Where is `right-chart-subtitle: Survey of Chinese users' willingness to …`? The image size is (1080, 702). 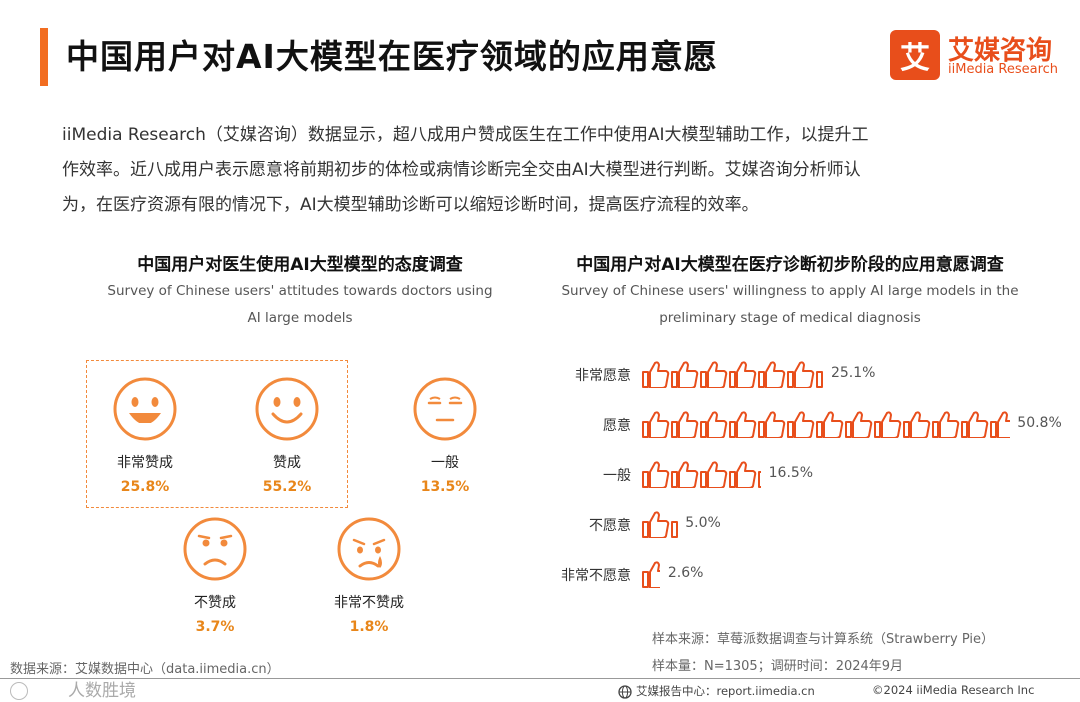 right-chart-subtitle: Survey of Chinese users' willingness to … is located at coordinates (790, 305).